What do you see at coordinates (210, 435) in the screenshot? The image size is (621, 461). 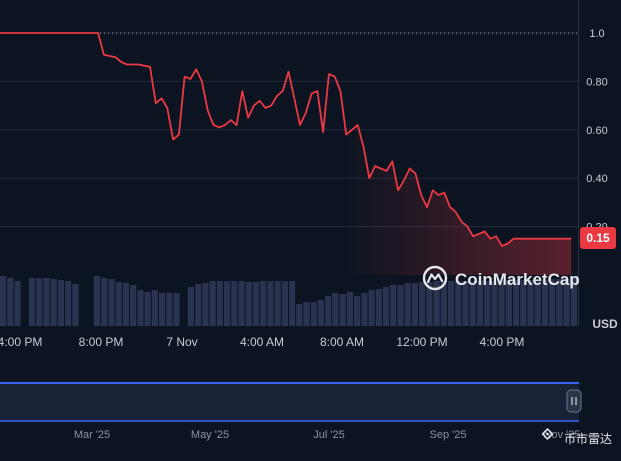 I see `navigator-month-label: May '25` at bounding box center [210, 435].